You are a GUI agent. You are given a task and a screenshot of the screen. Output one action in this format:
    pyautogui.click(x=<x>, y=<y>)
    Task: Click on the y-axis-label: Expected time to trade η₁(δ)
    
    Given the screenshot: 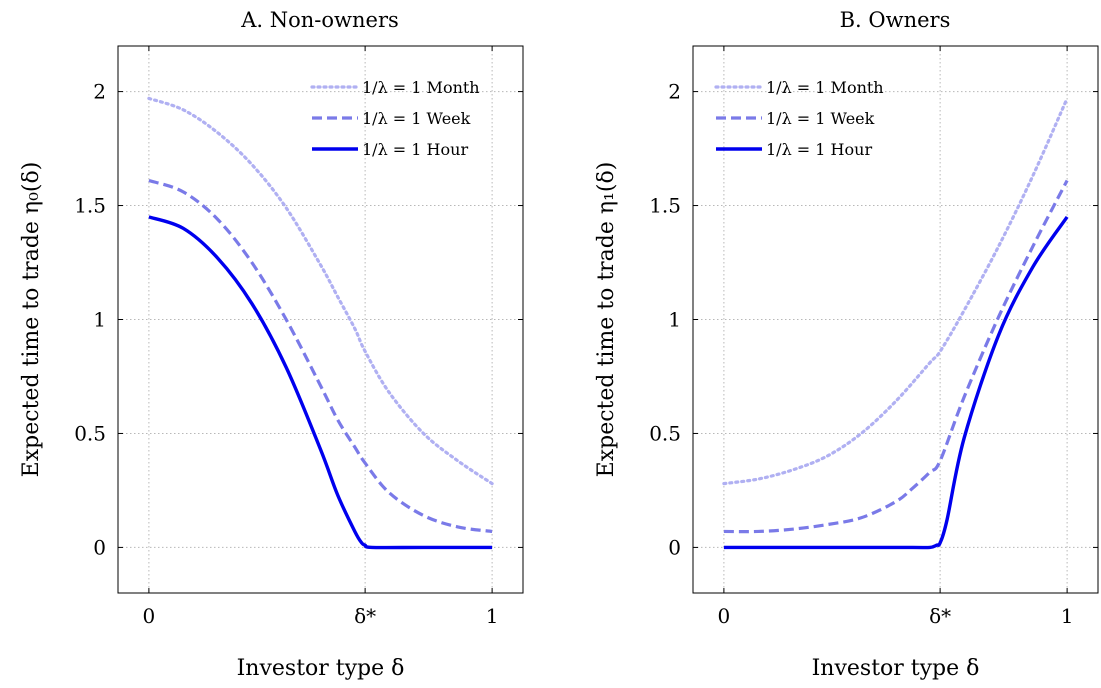 What is the action you would take?
    pyautogui.click(x=606, y=320)
    